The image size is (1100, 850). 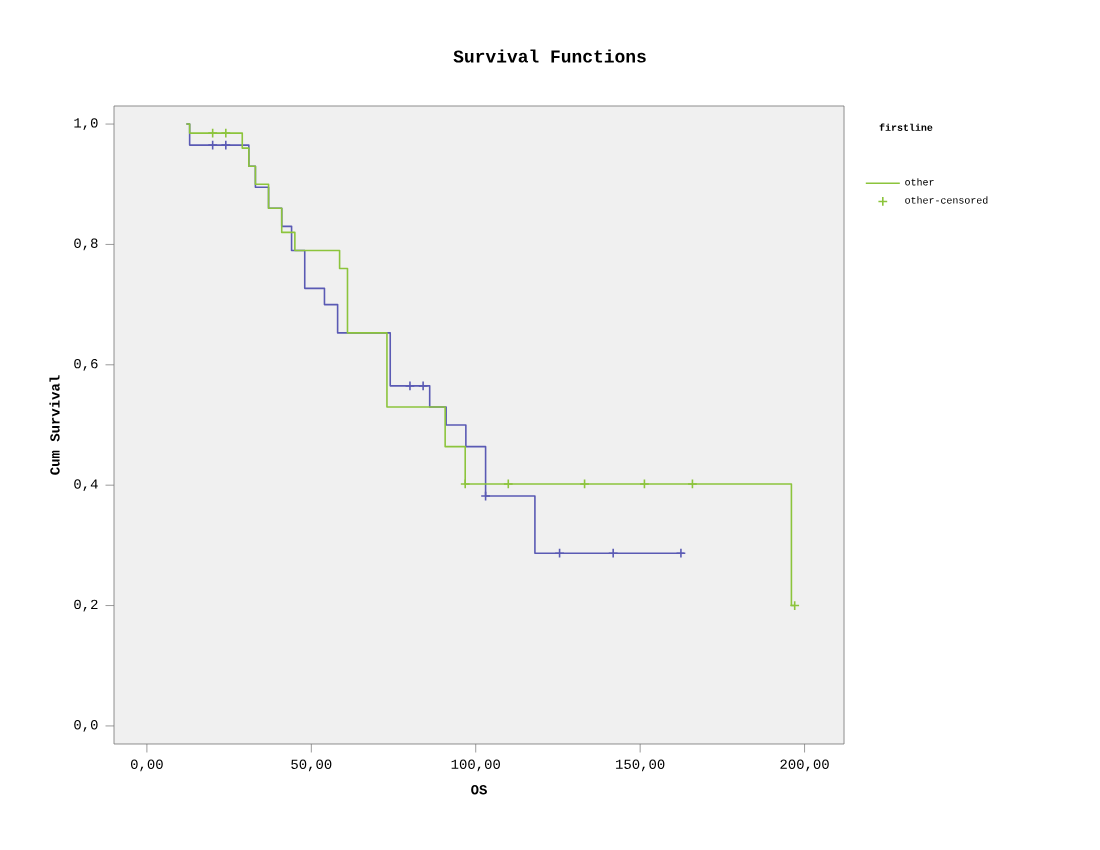 I want to click on chart-title: Survival Functions, so click(x=549, y=56).